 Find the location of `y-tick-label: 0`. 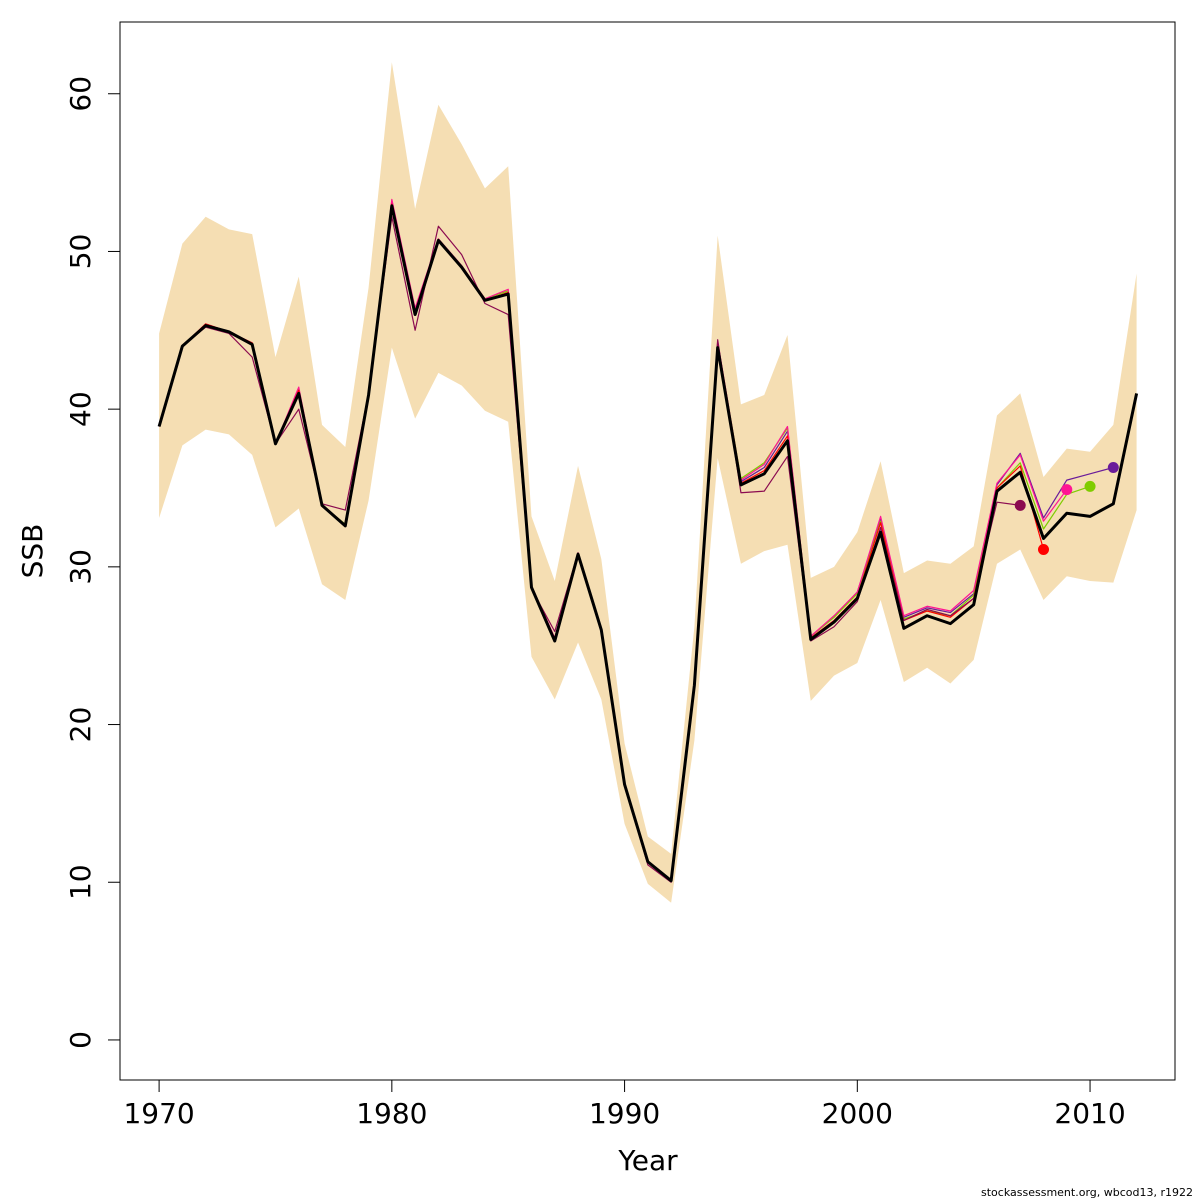

y-tick-label: 0 is located at coordinates (80, 1040).